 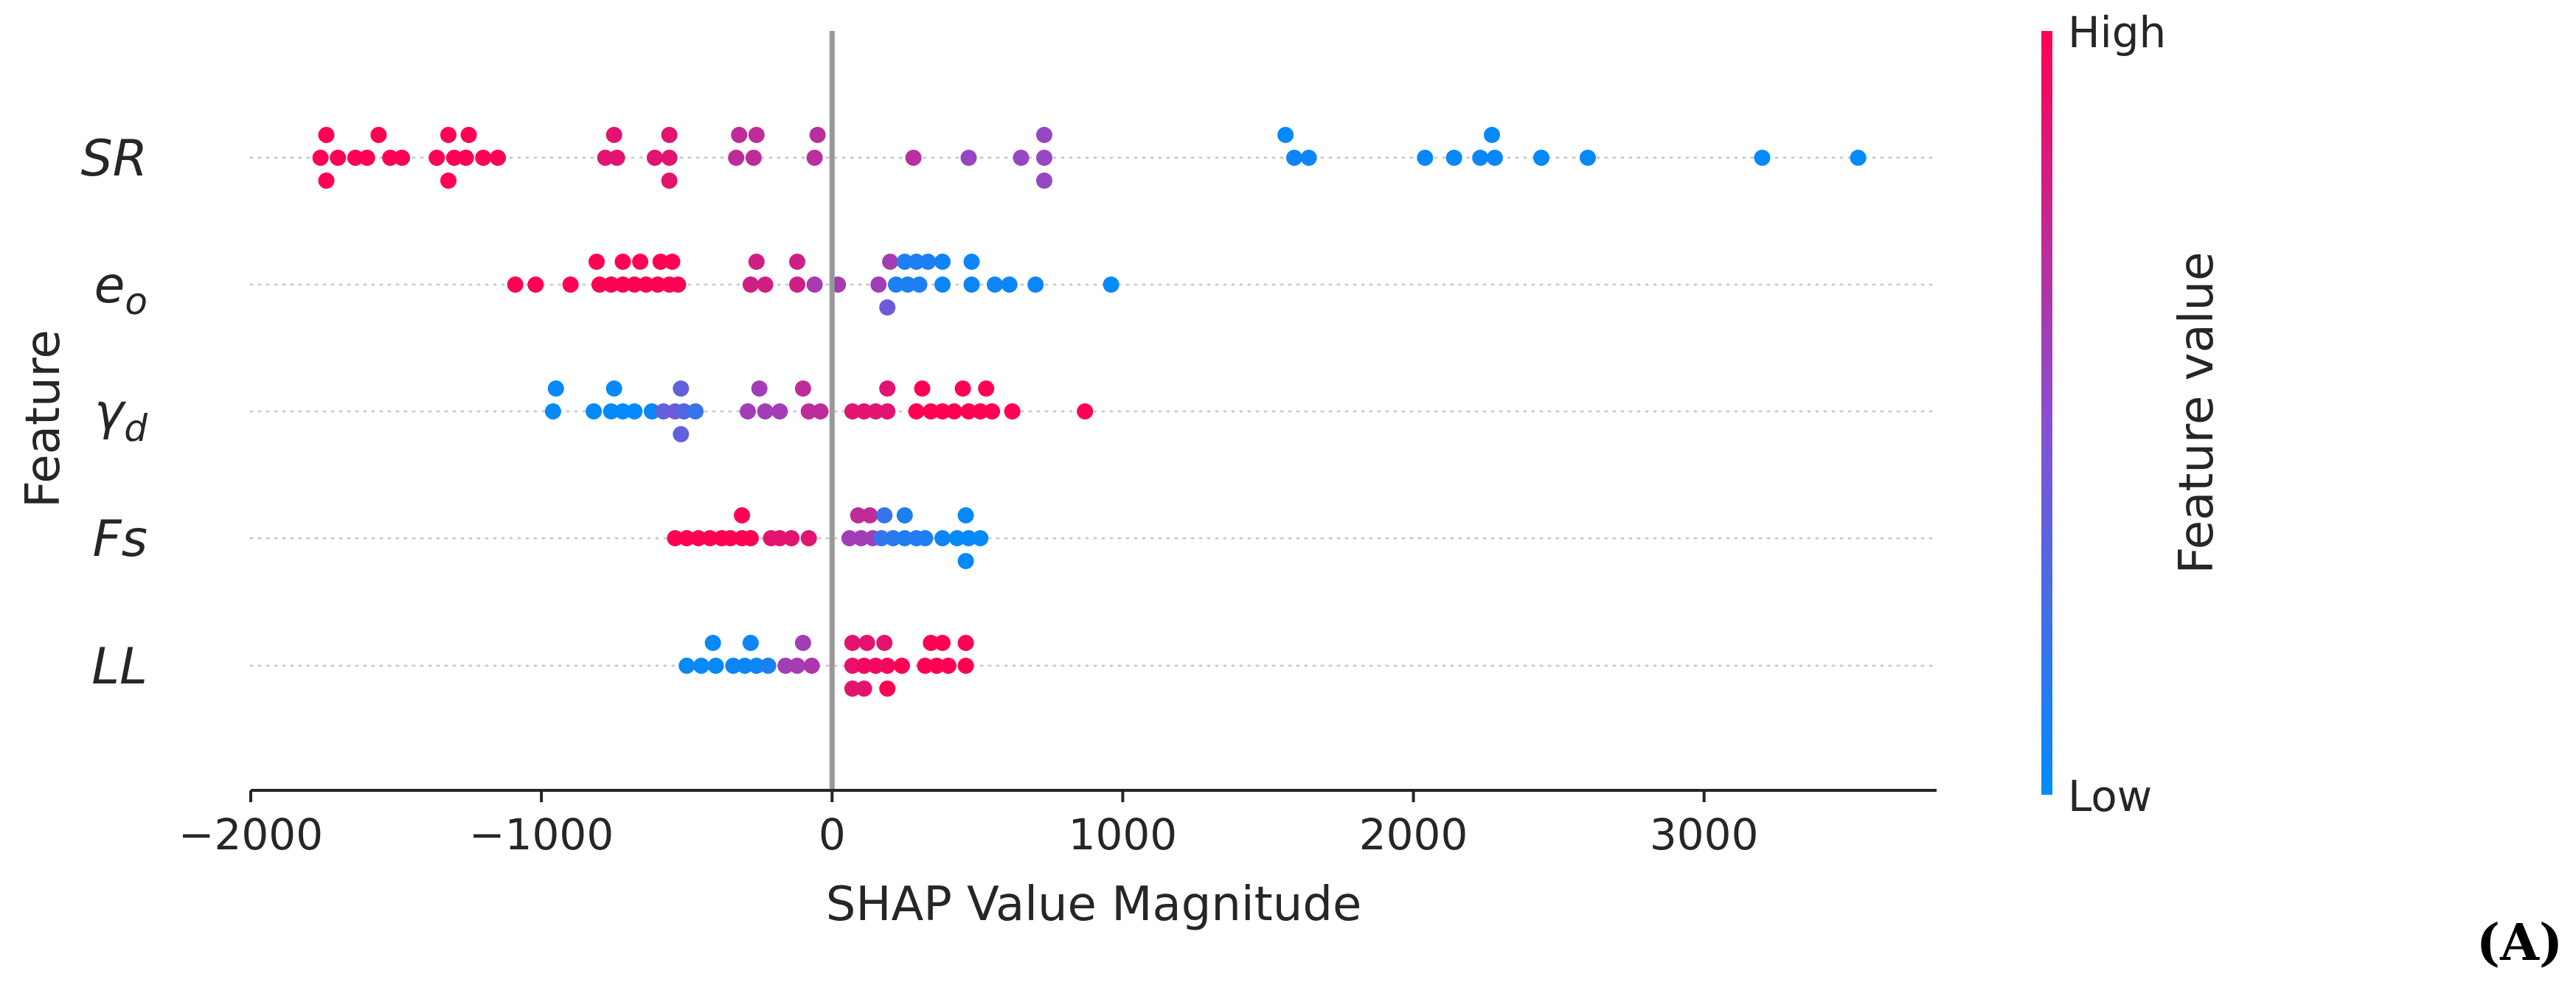 What do you see at coordinates (119, 667) in the screenshot?
I see `feature-label-LL: LL` at bounding box center [119, 667].